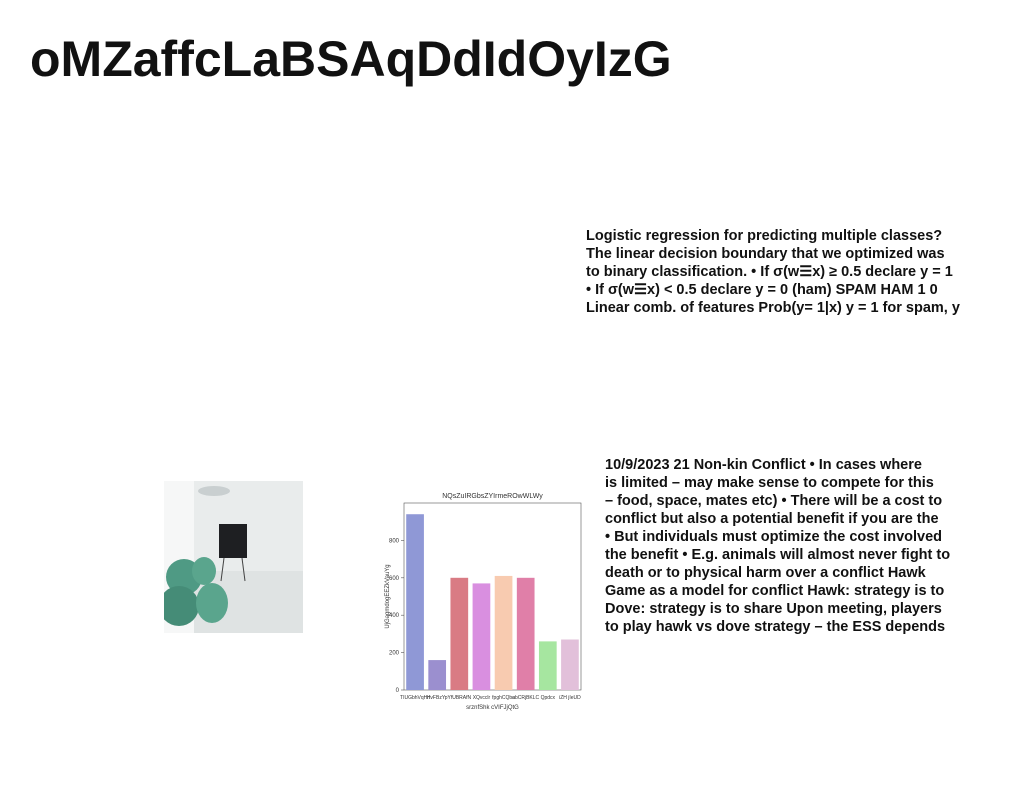  What do you see at coordinates (351, 59) in the screenshot?
I see `page-title: oMZaffcLaBSAqDdIdOyIzG` at bounding box center [351, 59].